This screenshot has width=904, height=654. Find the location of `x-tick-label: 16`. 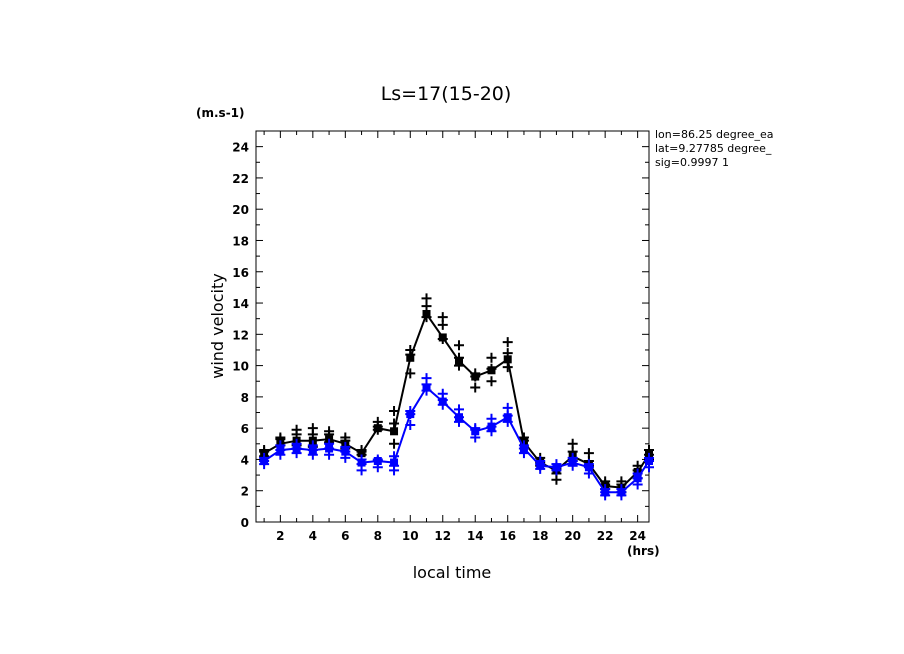

x-tick-label: 16 is located at coordinates (507, 536).